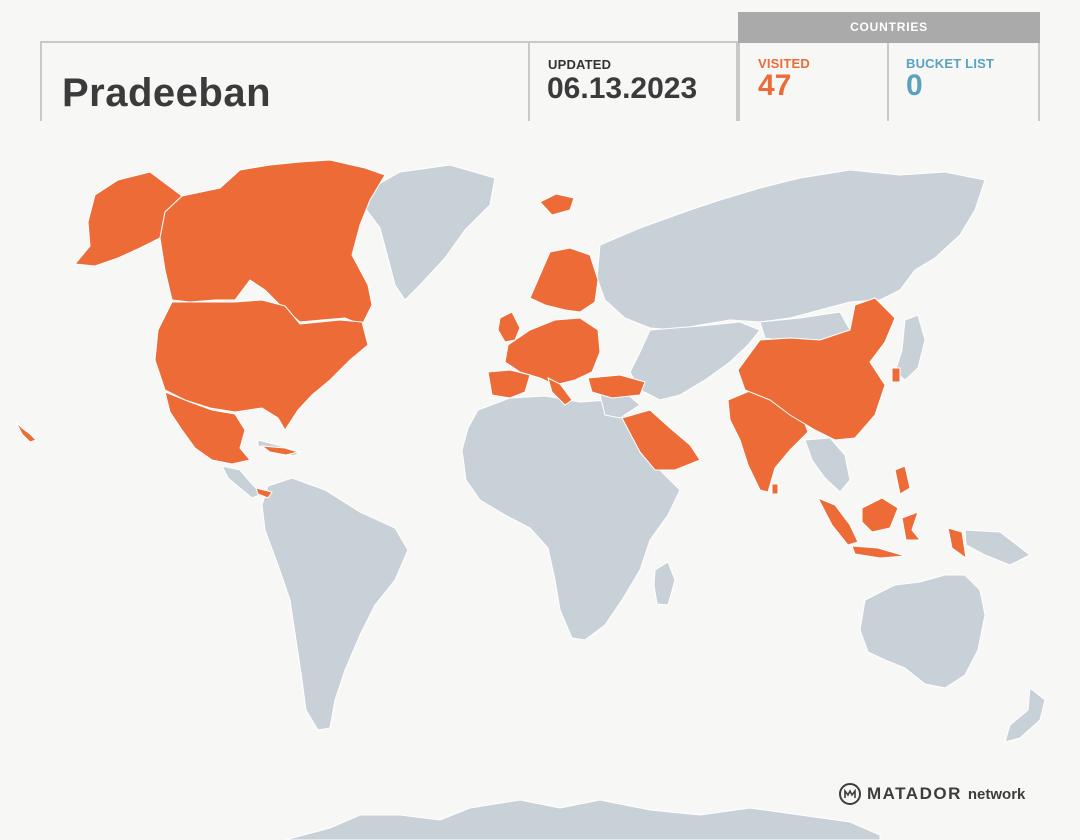 The height and width of the screenshot is (840, 1080). I want to click on region-uk, so click(509, 327).